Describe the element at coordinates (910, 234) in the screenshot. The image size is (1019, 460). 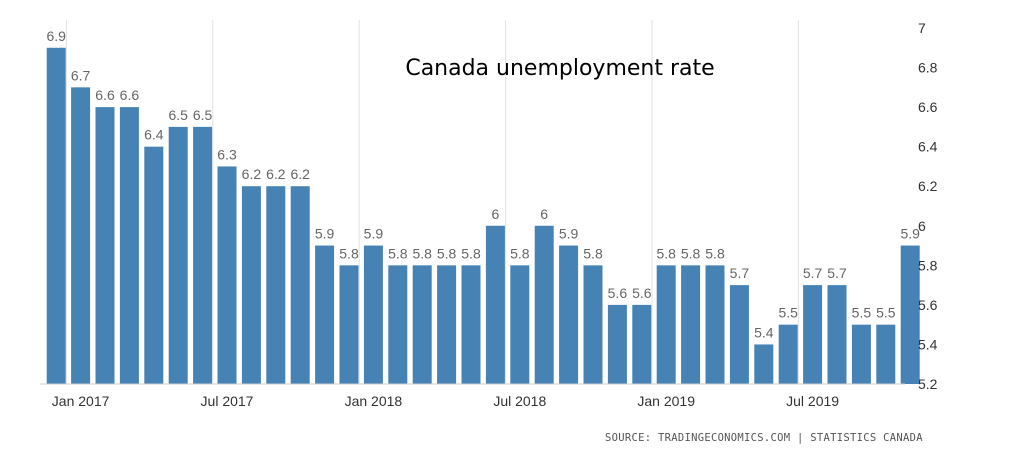
I see `data-label-35: 5.9` at that location.